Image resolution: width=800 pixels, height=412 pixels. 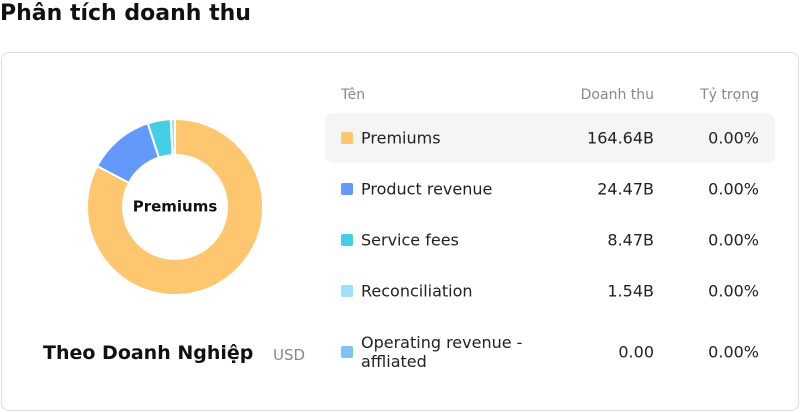 I want to click on row-revenue: 0.00, so click(x=636, y=352).